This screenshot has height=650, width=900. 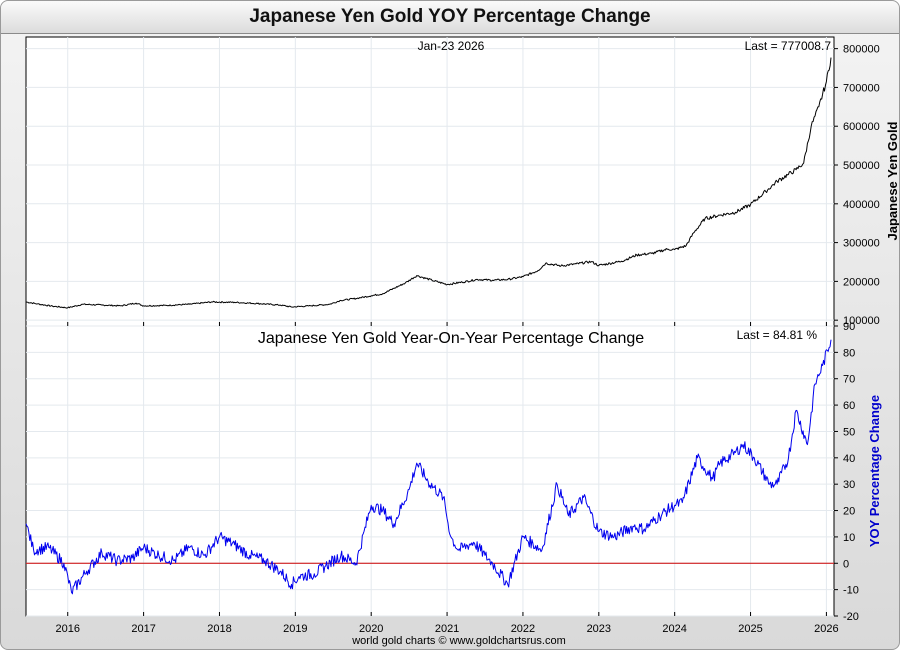 I want to click on y-tick-label: 800000, so click(x=861, y=50).